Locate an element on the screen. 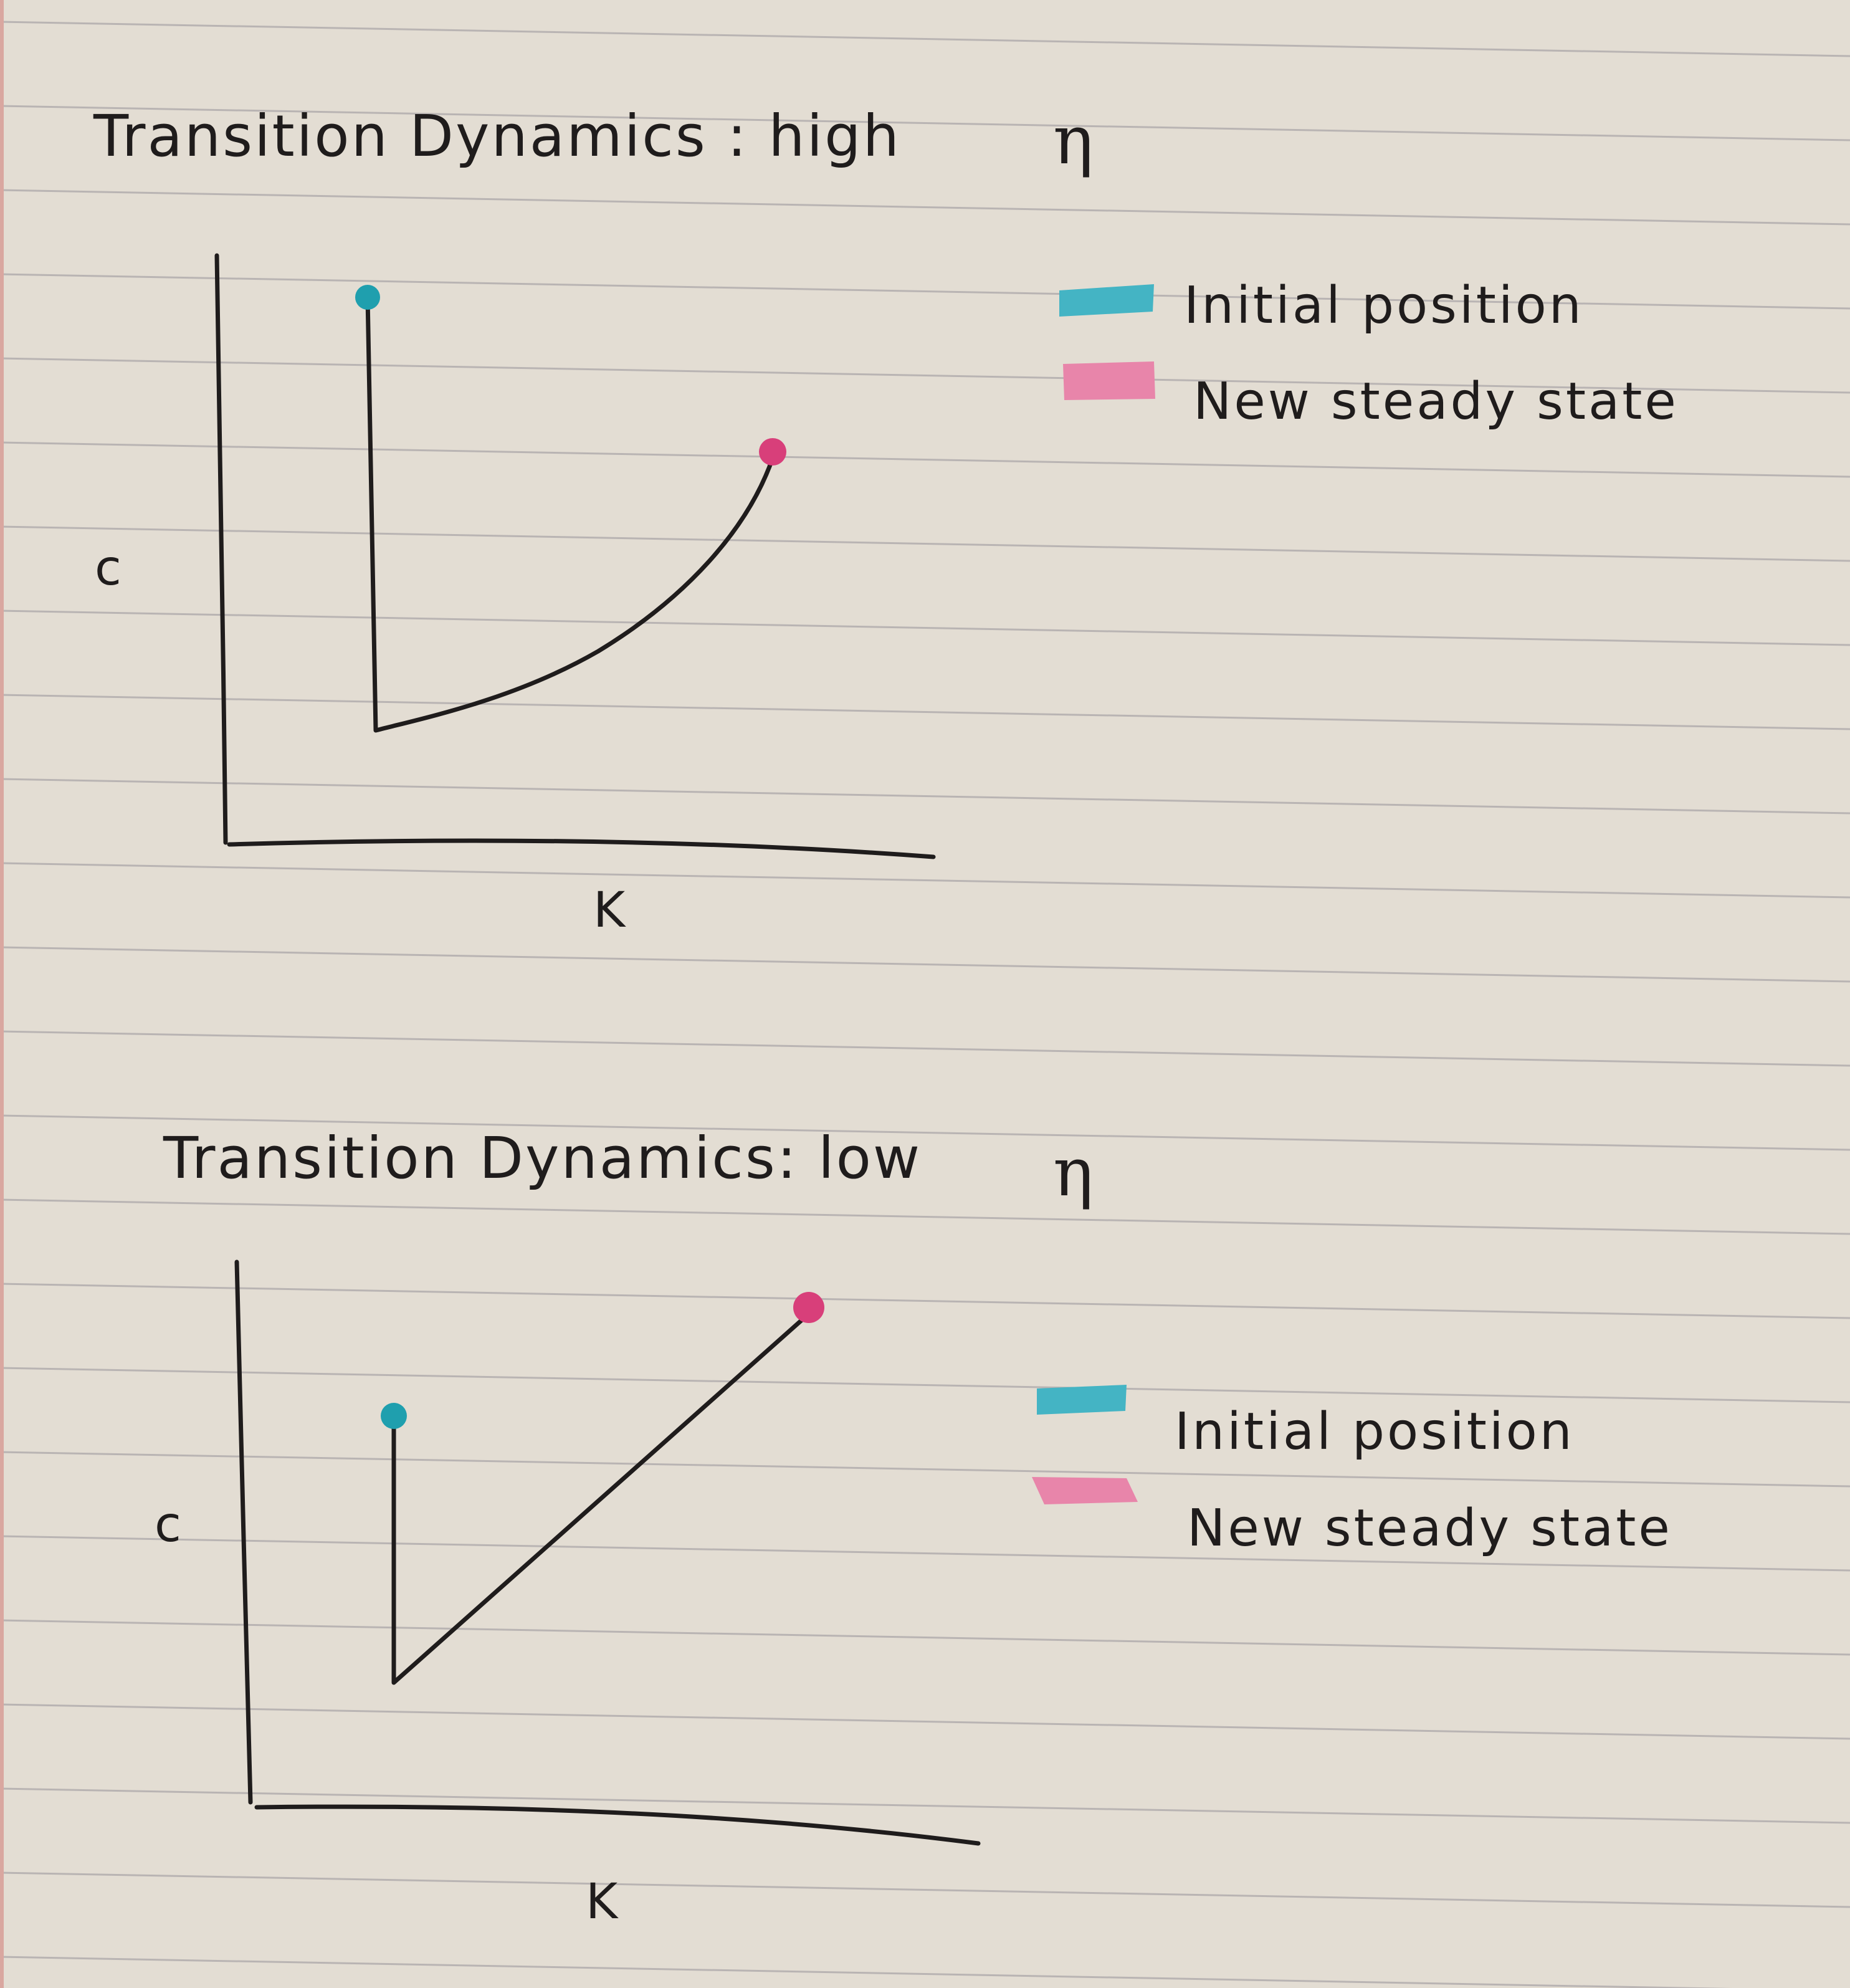 Image resolution: width=1850 pixels, height=1988 pixels. panel-title: Transition Dynamics : high is located at coordinates (497, 137).